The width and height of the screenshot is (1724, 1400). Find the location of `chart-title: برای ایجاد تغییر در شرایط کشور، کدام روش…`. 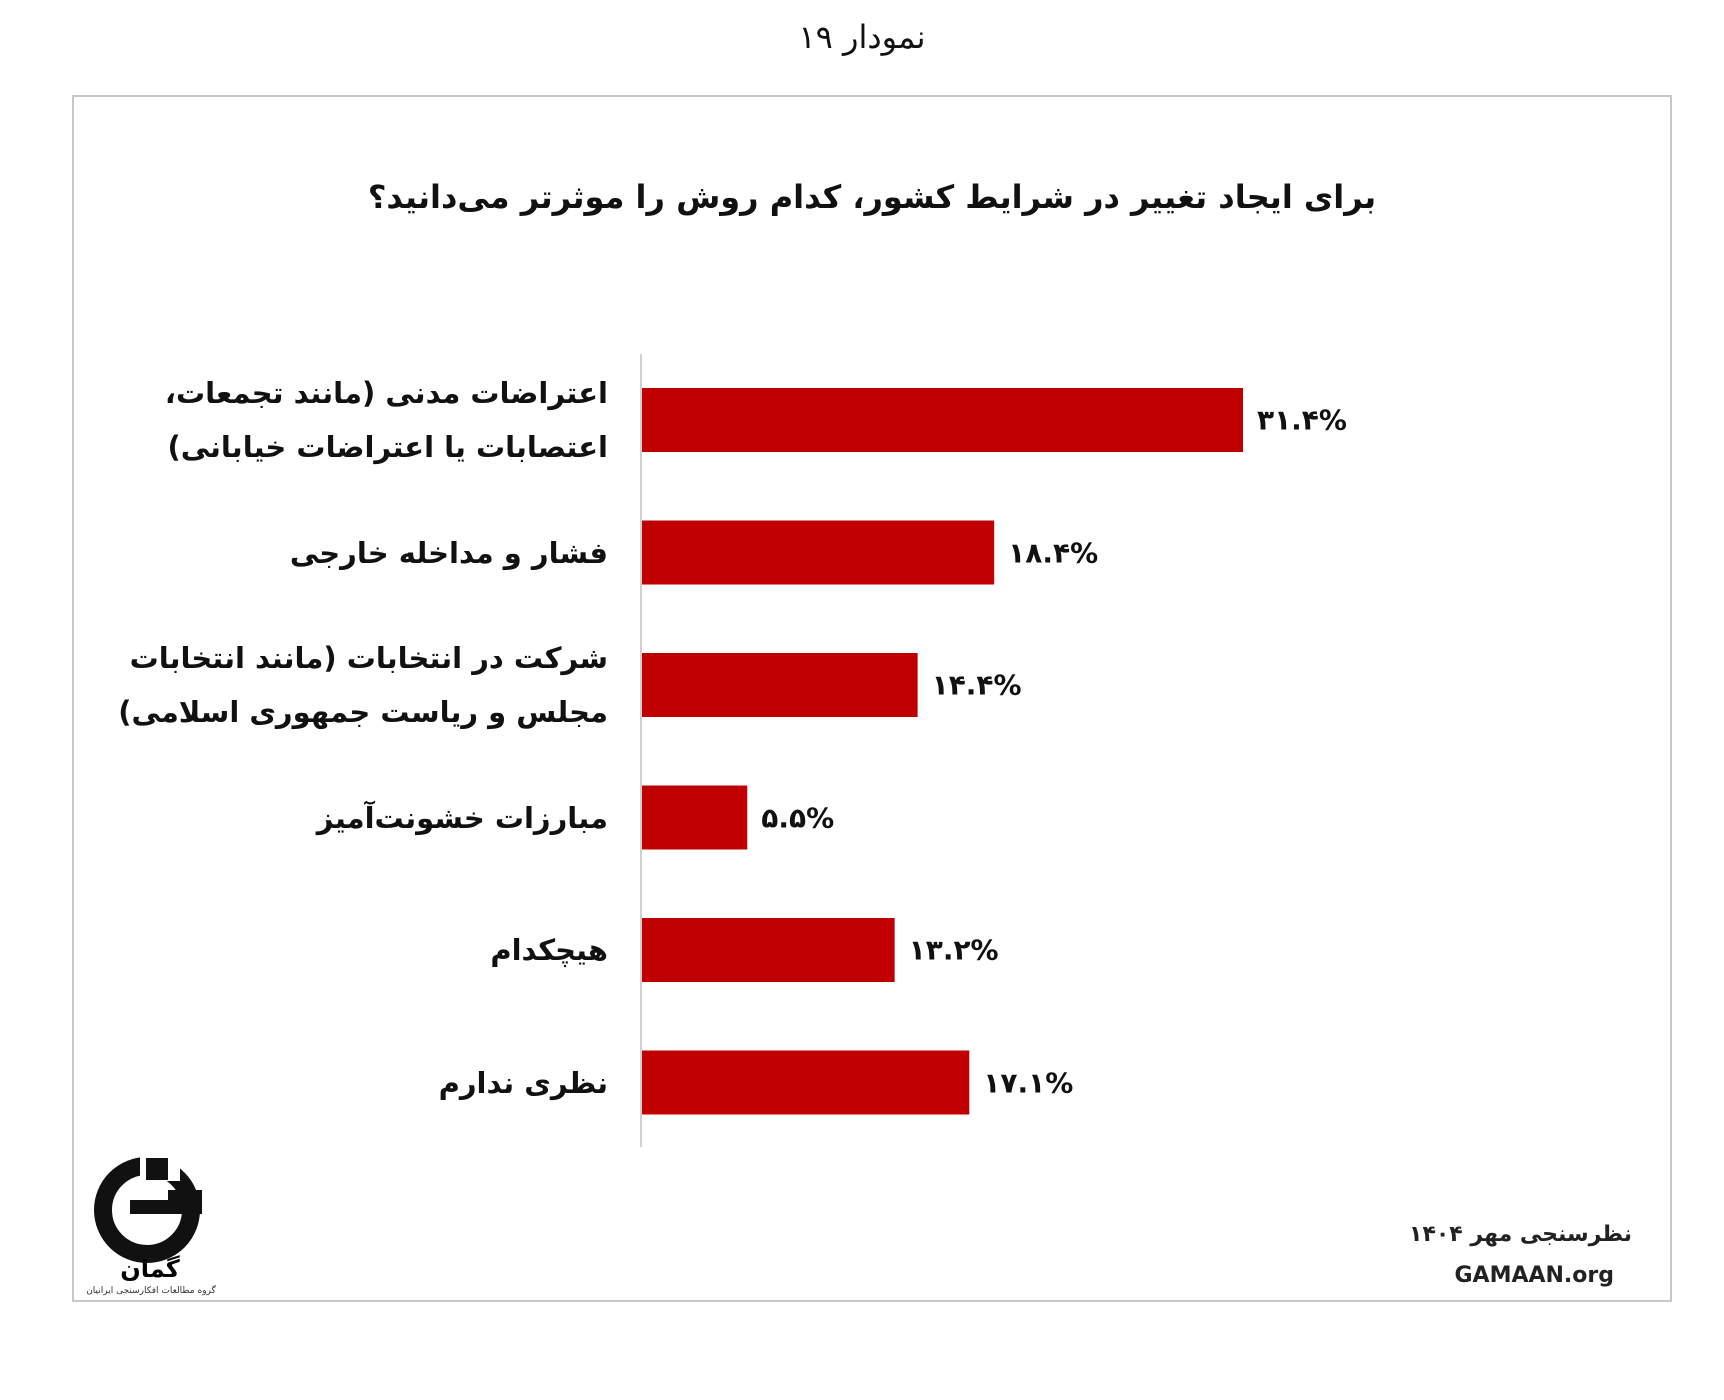

chart-title: برای ایجاد تغییر در شرایط کشور، کدام روش… is located at coordinates (872, 197).